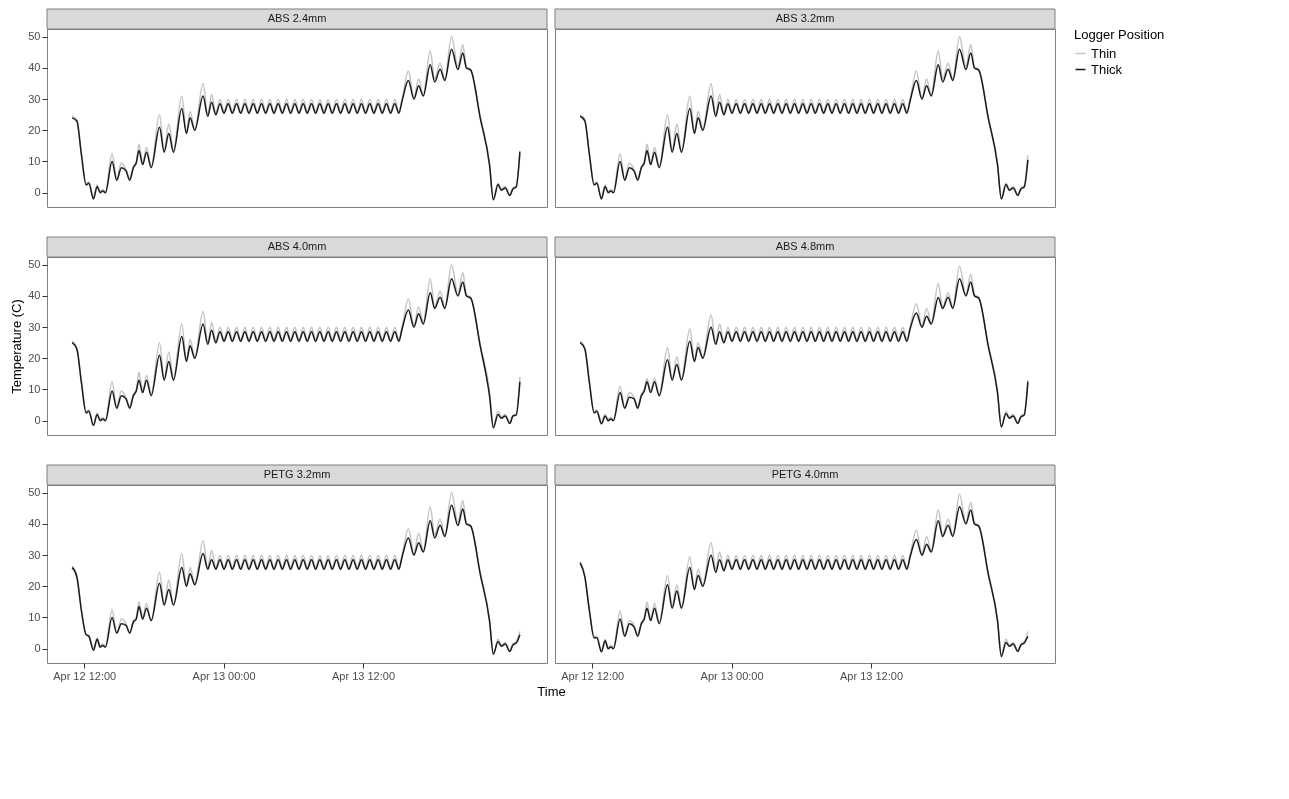 The height and width of the screenshot is (799, 1289). Describe the element at coordinates (297, 474) in the screenshot. I see `chart-title: PETG 3.2mm` at that location.